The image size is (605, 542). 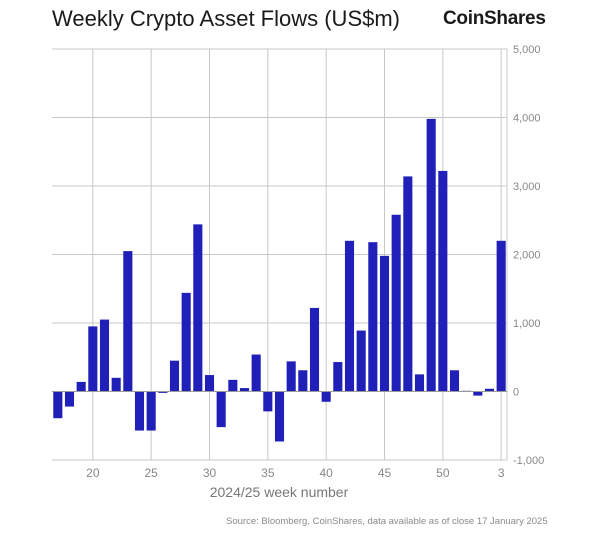 I want to click on x-tick-label: 3, so click(x=501, y=473).